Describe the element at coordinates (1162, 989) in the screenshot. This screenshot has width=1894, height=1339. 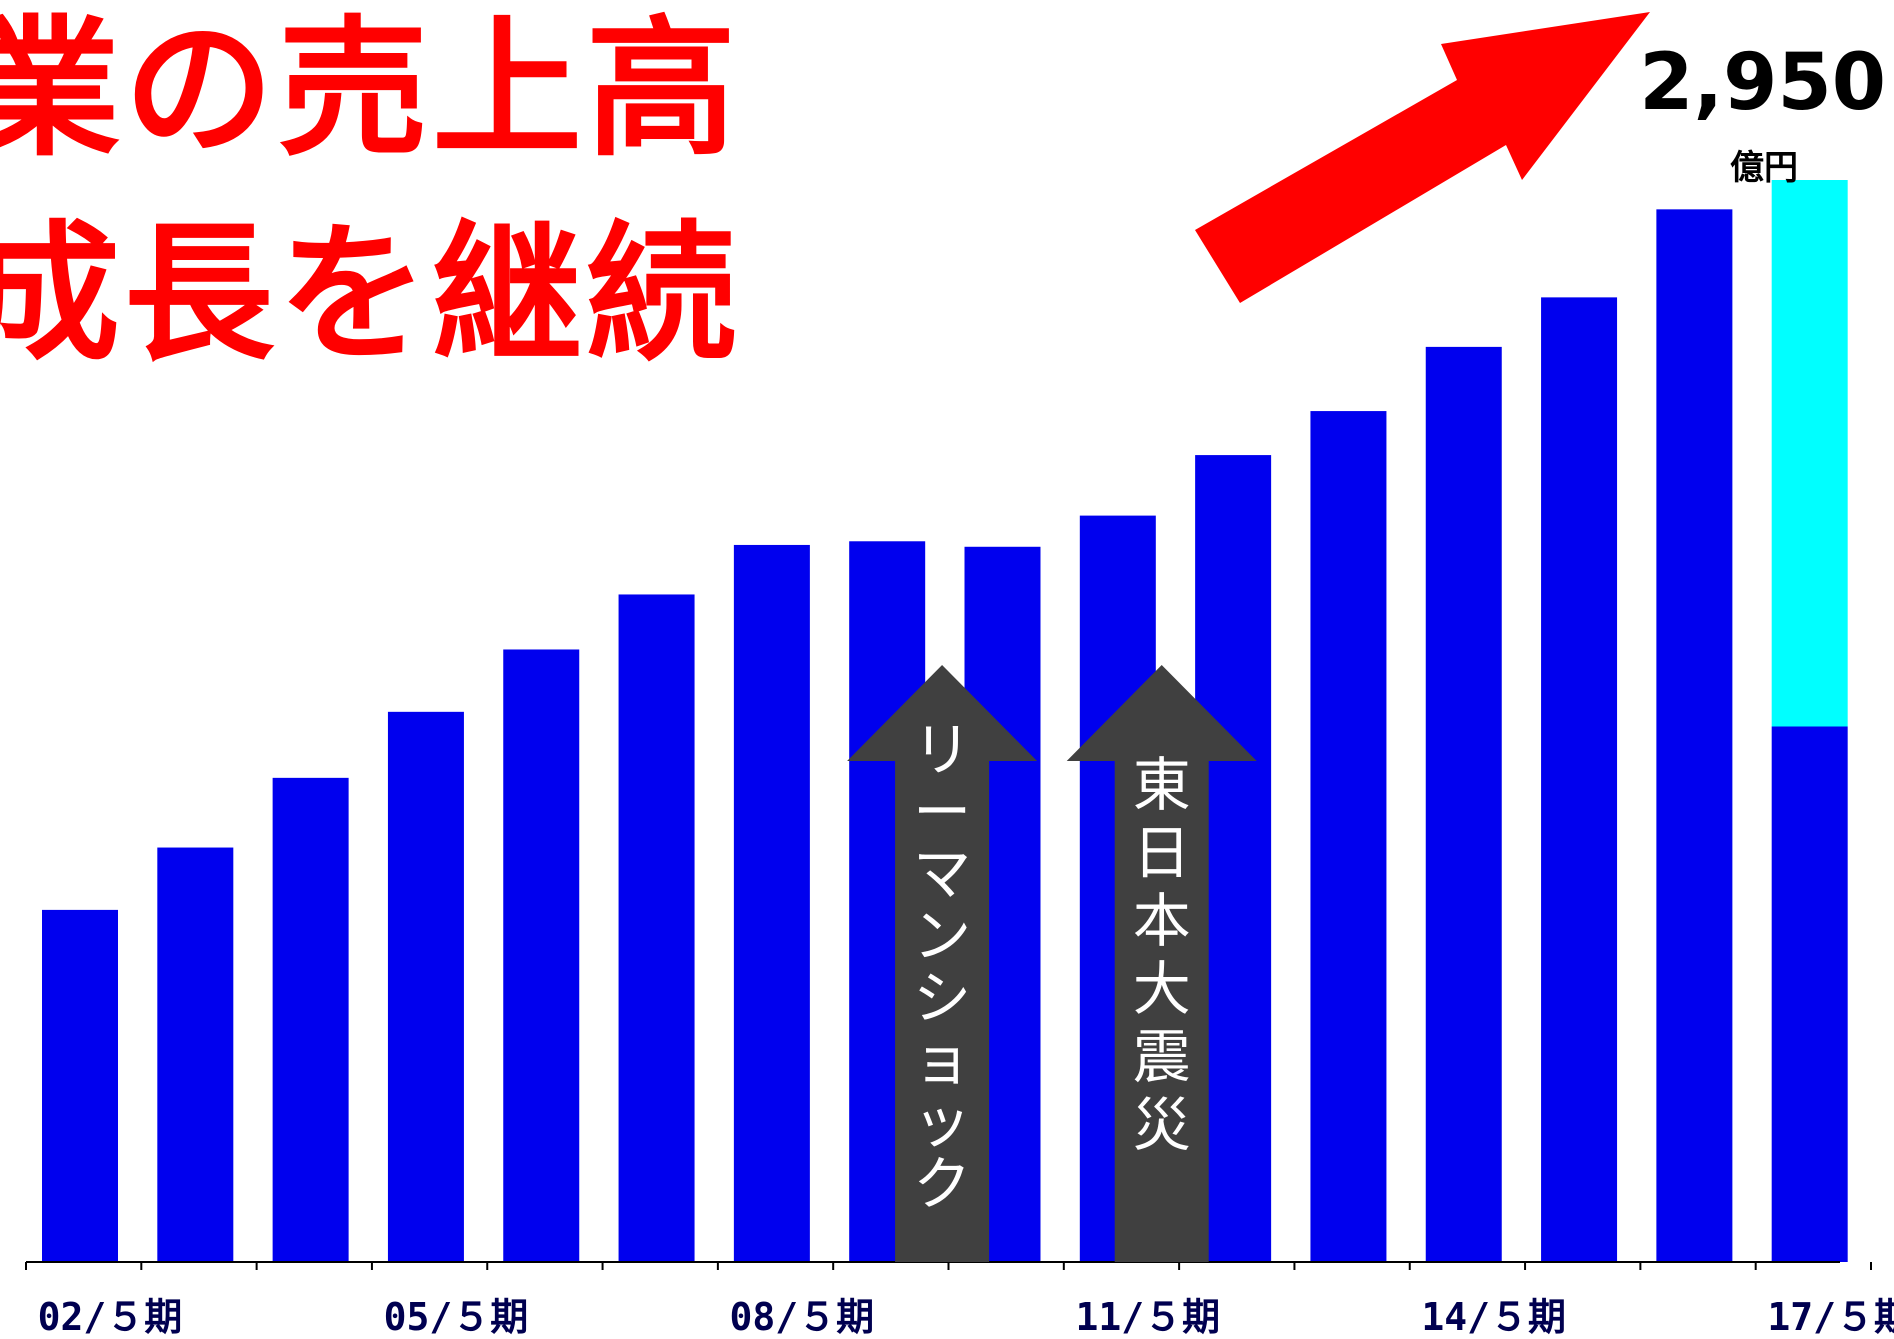
I see `event-label-char: 大` at that location.